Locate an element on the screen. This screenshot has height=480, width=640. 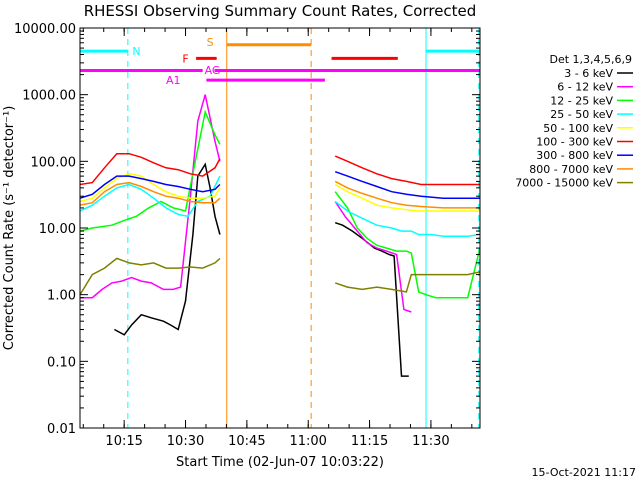
flag-label-ag: AG is located at coordinates (213, 70).